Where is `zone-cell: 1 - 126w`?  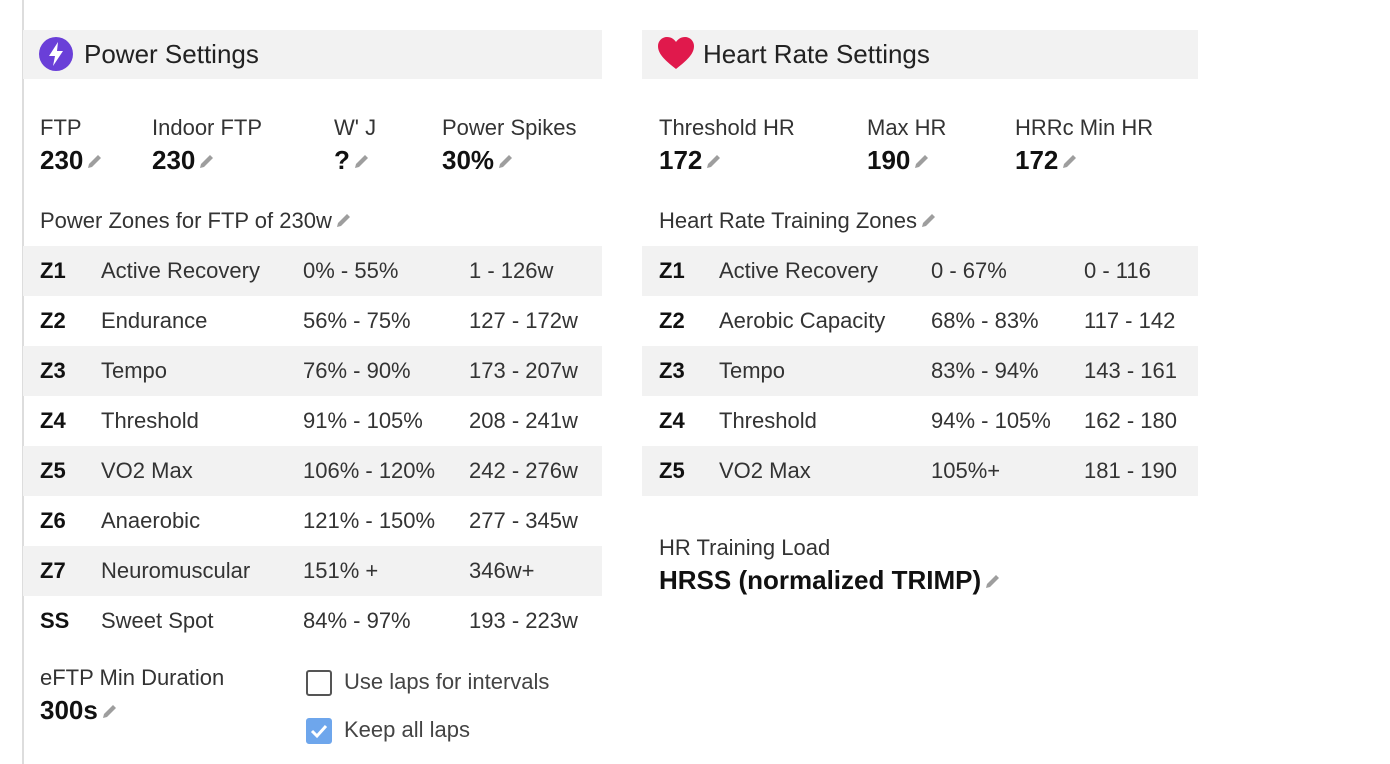
zone-cell: 1 - 126w is located at coordinates (511, 270).